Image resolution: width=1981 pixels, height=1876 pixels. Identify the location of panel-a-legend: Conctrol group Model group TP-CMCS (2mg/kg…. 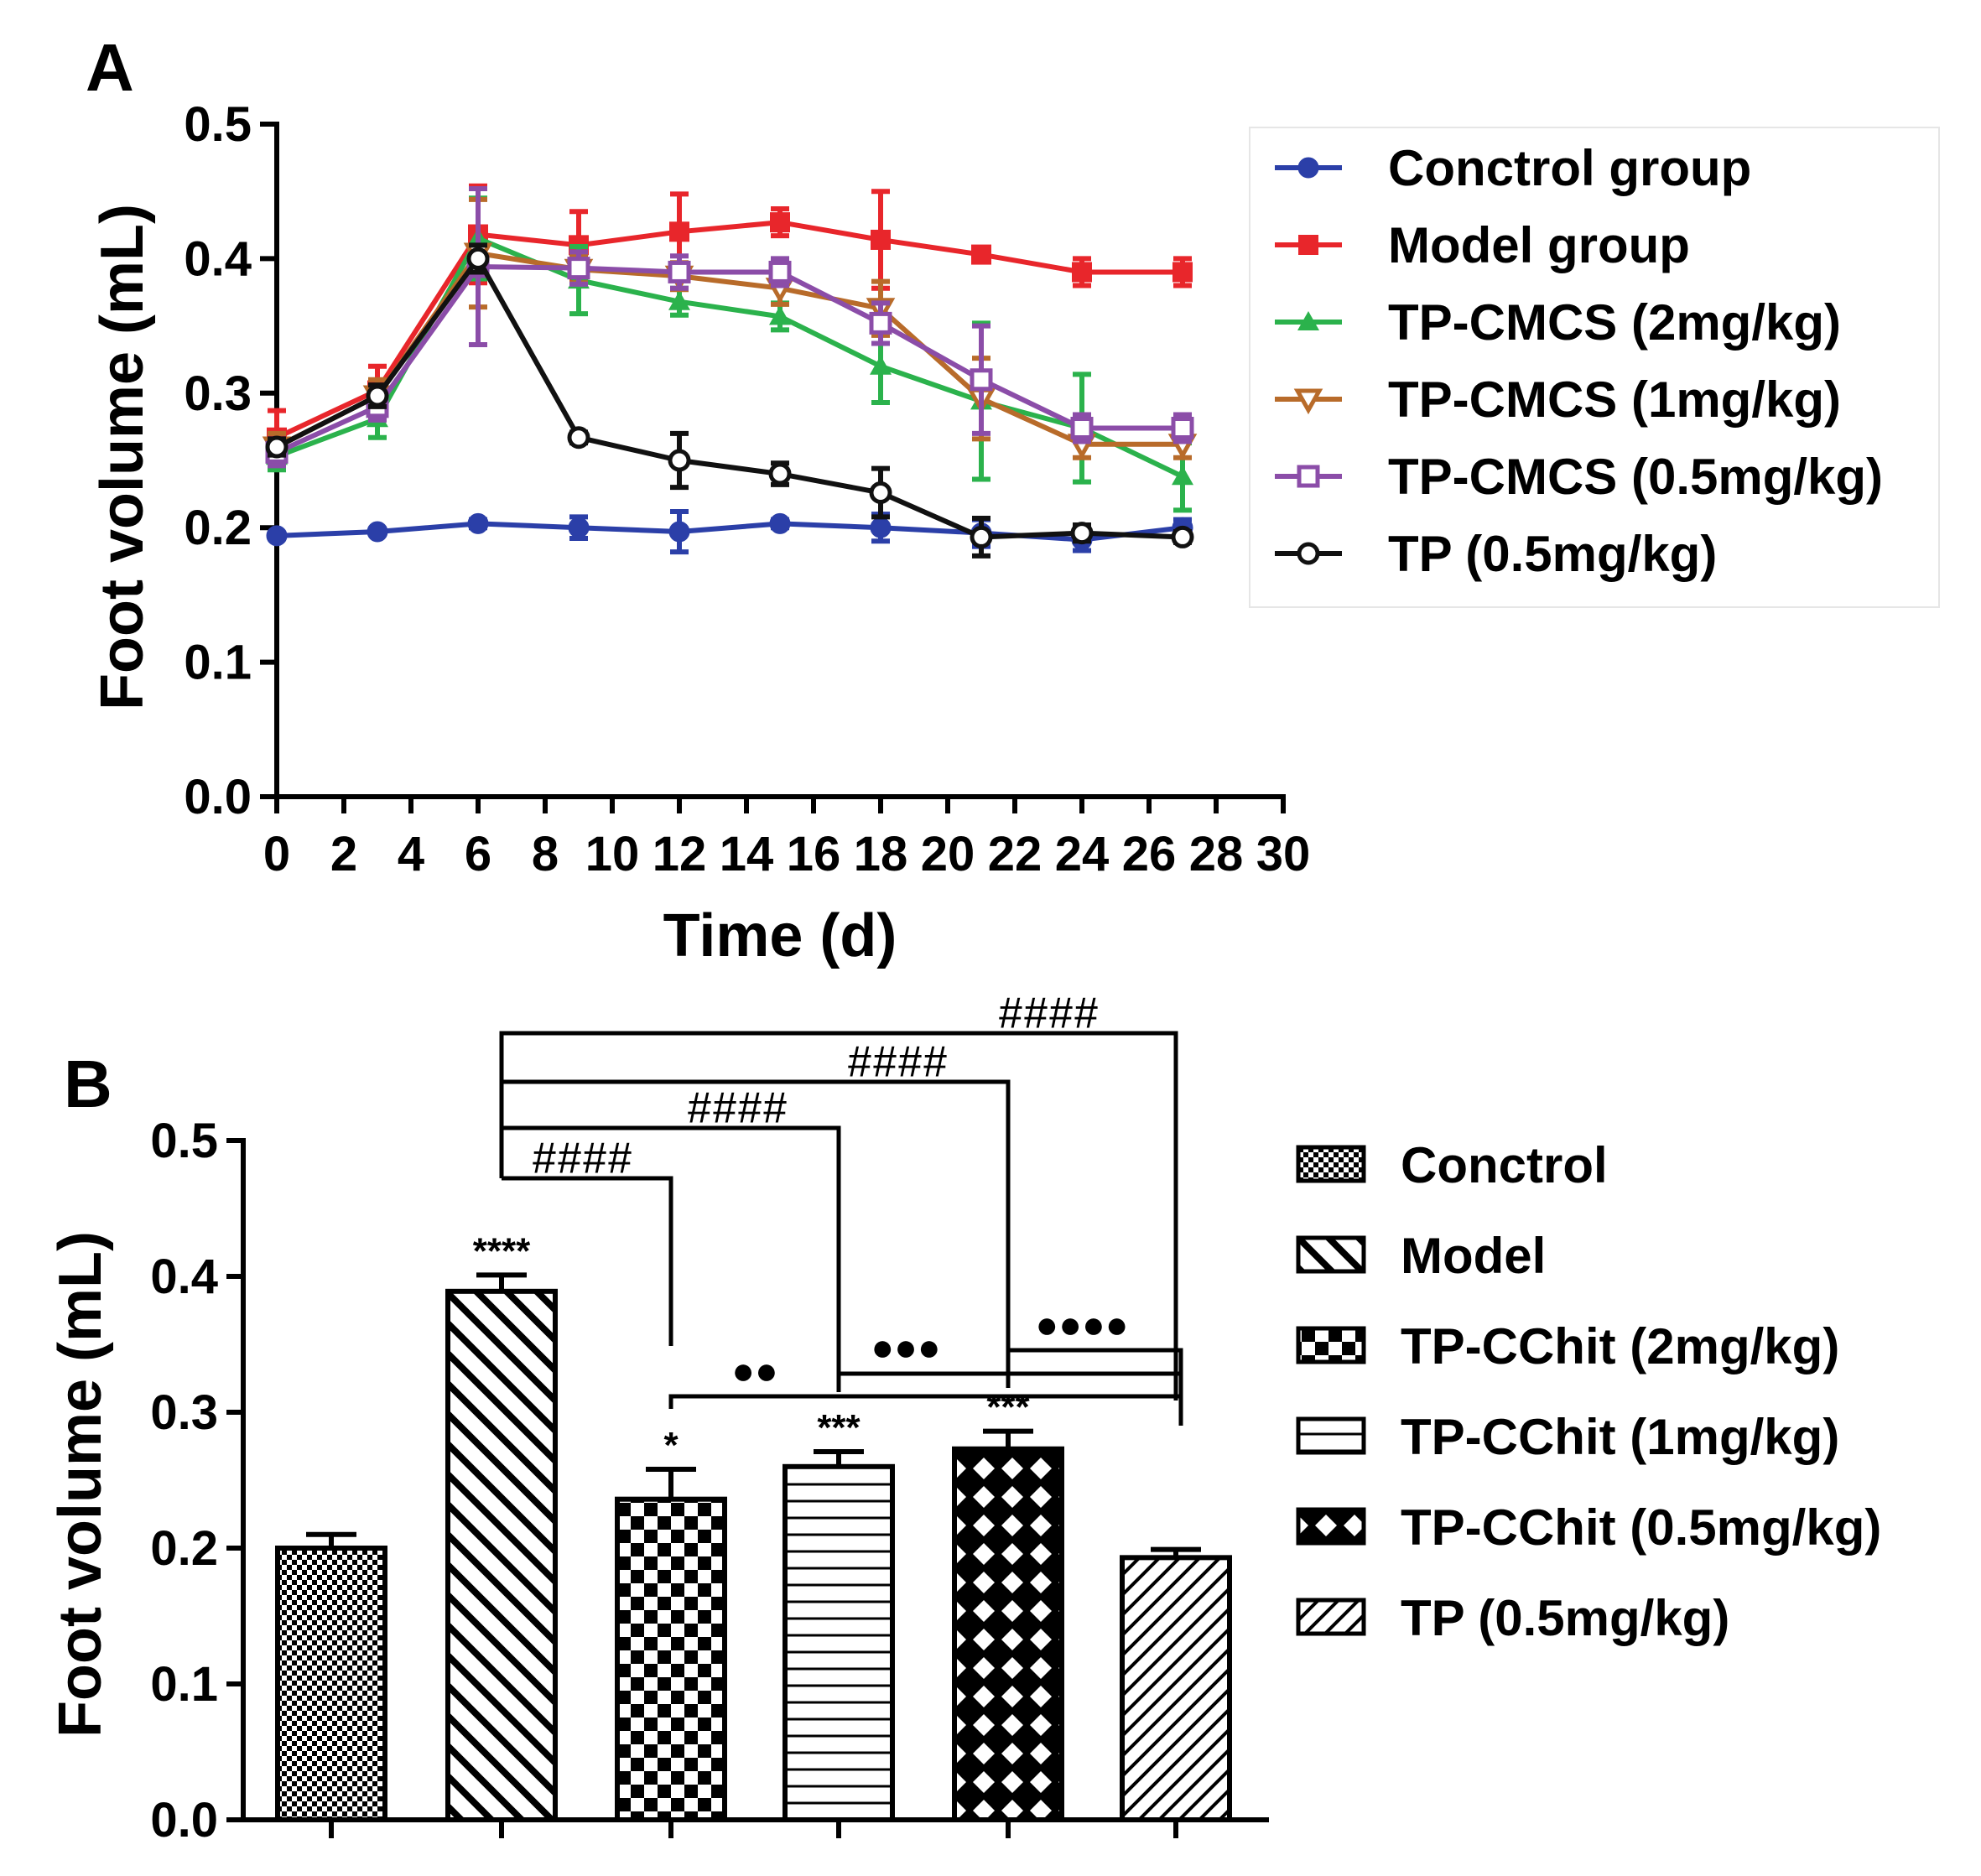
(1579, 361).